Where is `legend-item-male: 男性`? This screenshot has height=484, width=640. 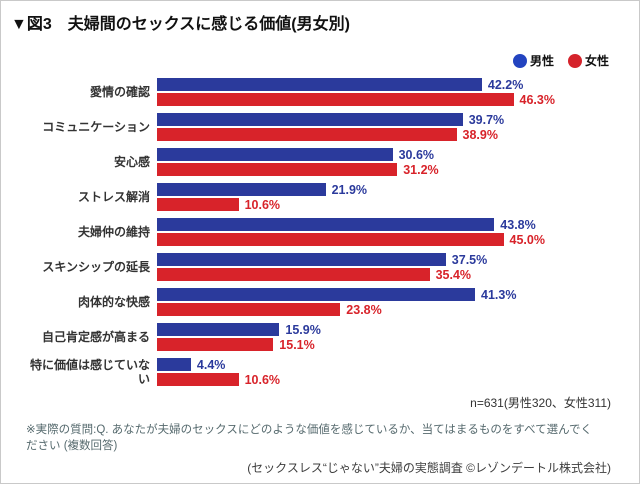 legend-item-male: 男性 is located at coordinates (533, 60).